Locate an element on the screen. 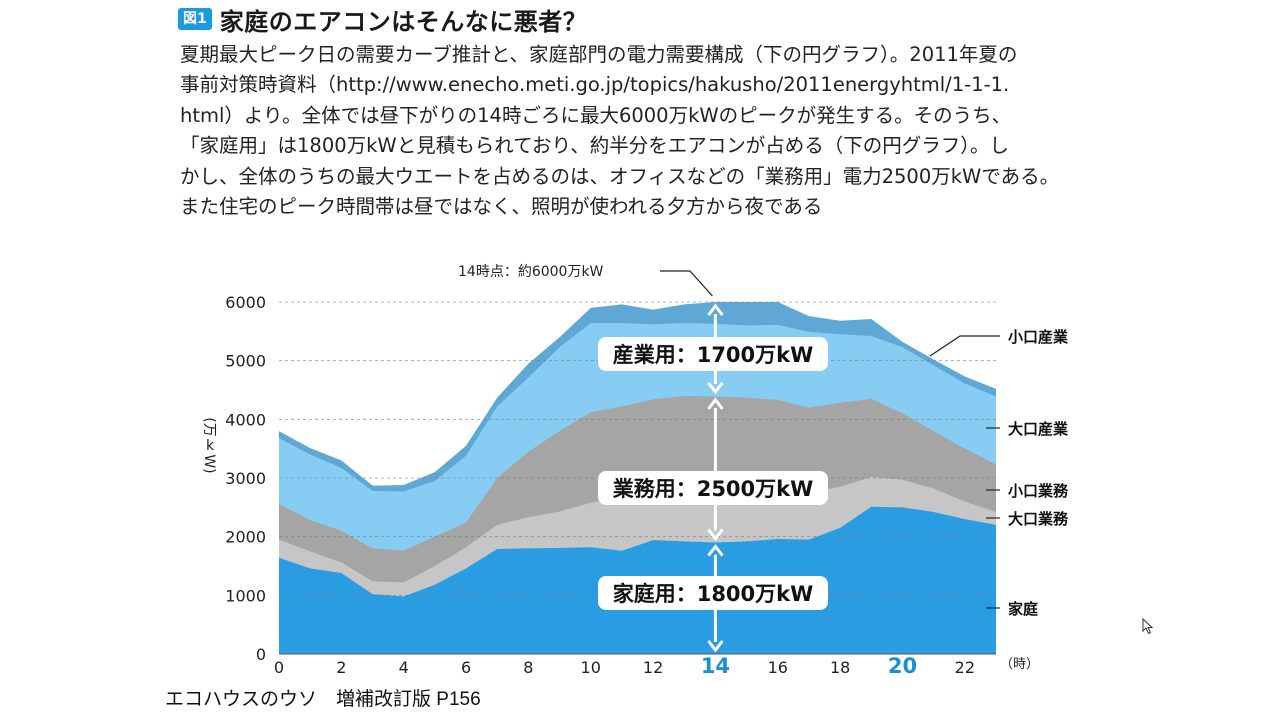 This screenshot has width=1272, height=716. y-axis-label: W) is located at coordinates (209, 463).